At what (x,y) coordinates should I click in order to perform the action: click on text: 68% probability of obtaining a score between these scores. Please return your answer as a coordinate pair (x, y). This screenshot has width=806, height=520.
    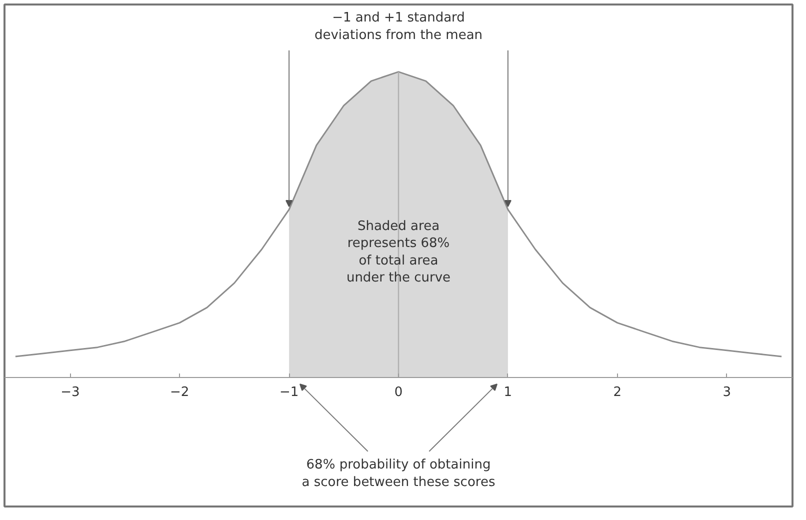
    Looking at the image, I should click on (399, 474).